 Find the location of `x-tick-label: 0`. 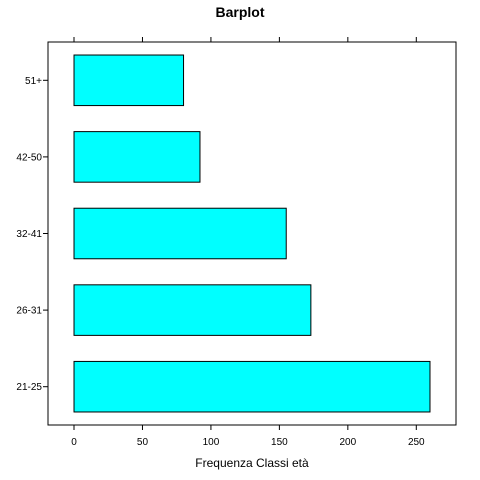

x-tick-label: 0 is located at coordinates (74, 442).